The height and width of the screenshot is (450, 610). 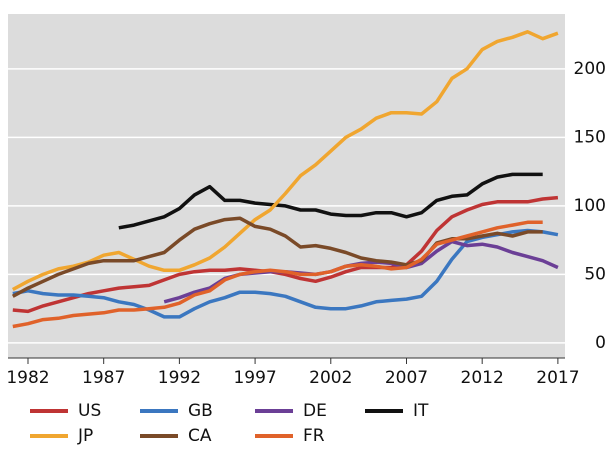 What do you see at coordinates (406, 378) in the screenshot?
I see `x-tick-label: 2007` at bounding box center [406, 378].